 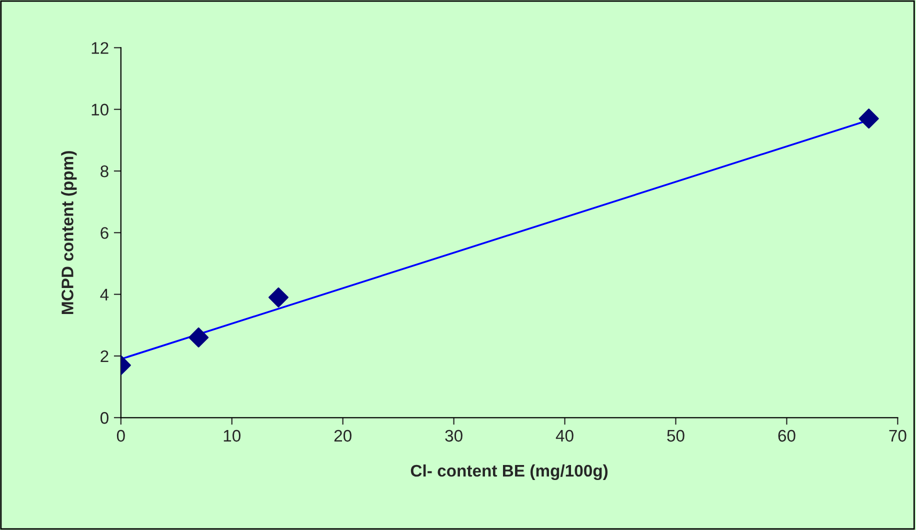 What do you see at coordinates (509, 472) in the screenshot?
I see `x-axis-title: Cl- content BE (mg/100g)` at bounding box center [509, 472].